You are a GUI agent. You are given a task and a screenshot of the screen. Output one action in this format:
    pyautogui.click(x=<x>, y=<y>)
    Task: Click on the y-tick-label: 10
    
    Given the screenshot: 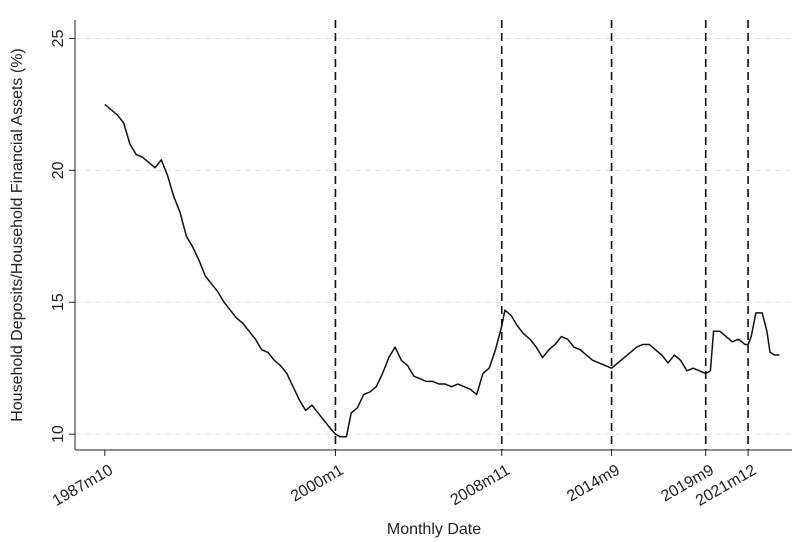 What is the action you would take?
    pyautogui.click(x=58, y=434)
    